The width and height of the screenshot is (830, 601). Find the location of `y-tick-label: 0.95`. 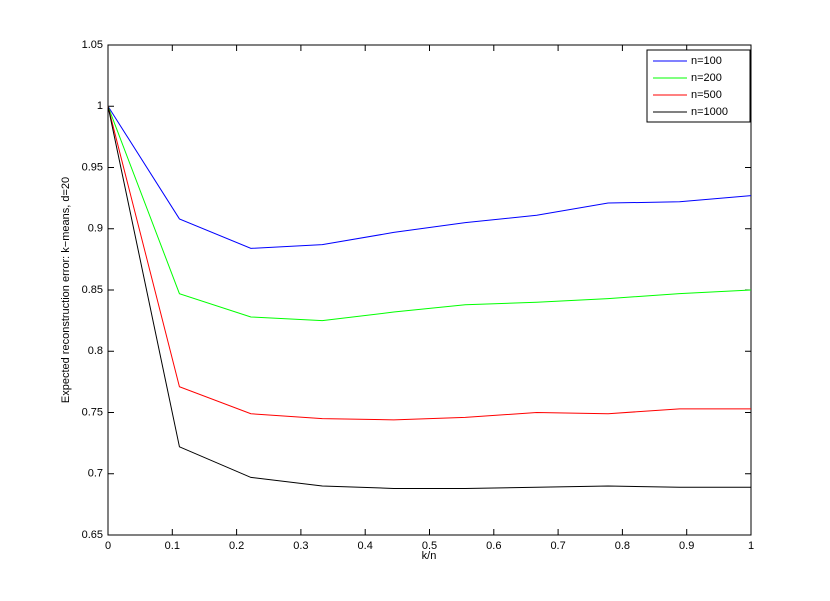

y-tick-label: 0.95 is located at coordinates (92, 167).